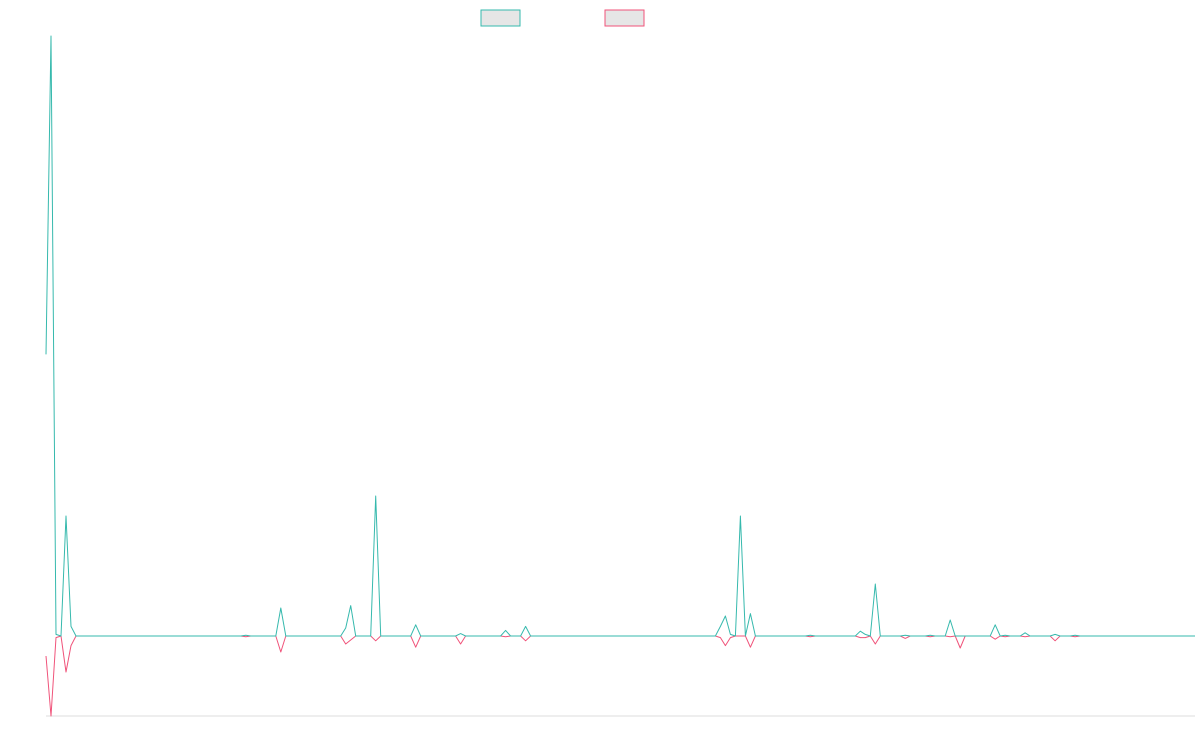 This screenshot has height=750, width=1200. I want to click on series-b-line, so click(620, 676).